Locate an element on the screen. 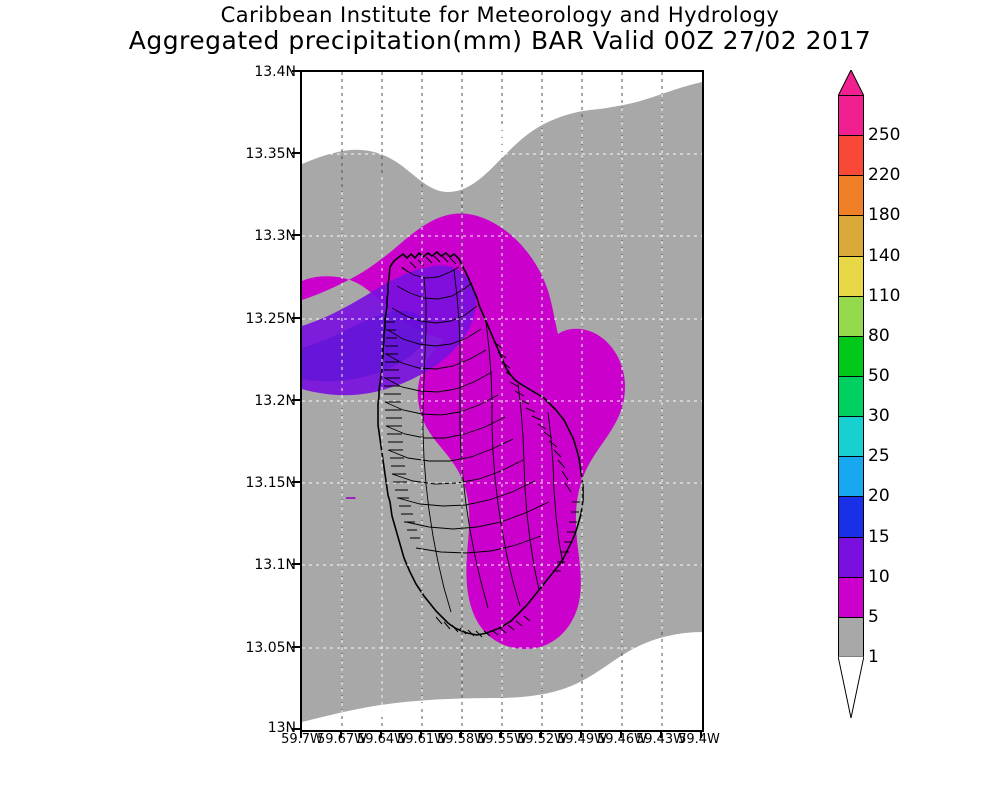  x-axis-label: 59.61W is located at coordinates (422, 739).